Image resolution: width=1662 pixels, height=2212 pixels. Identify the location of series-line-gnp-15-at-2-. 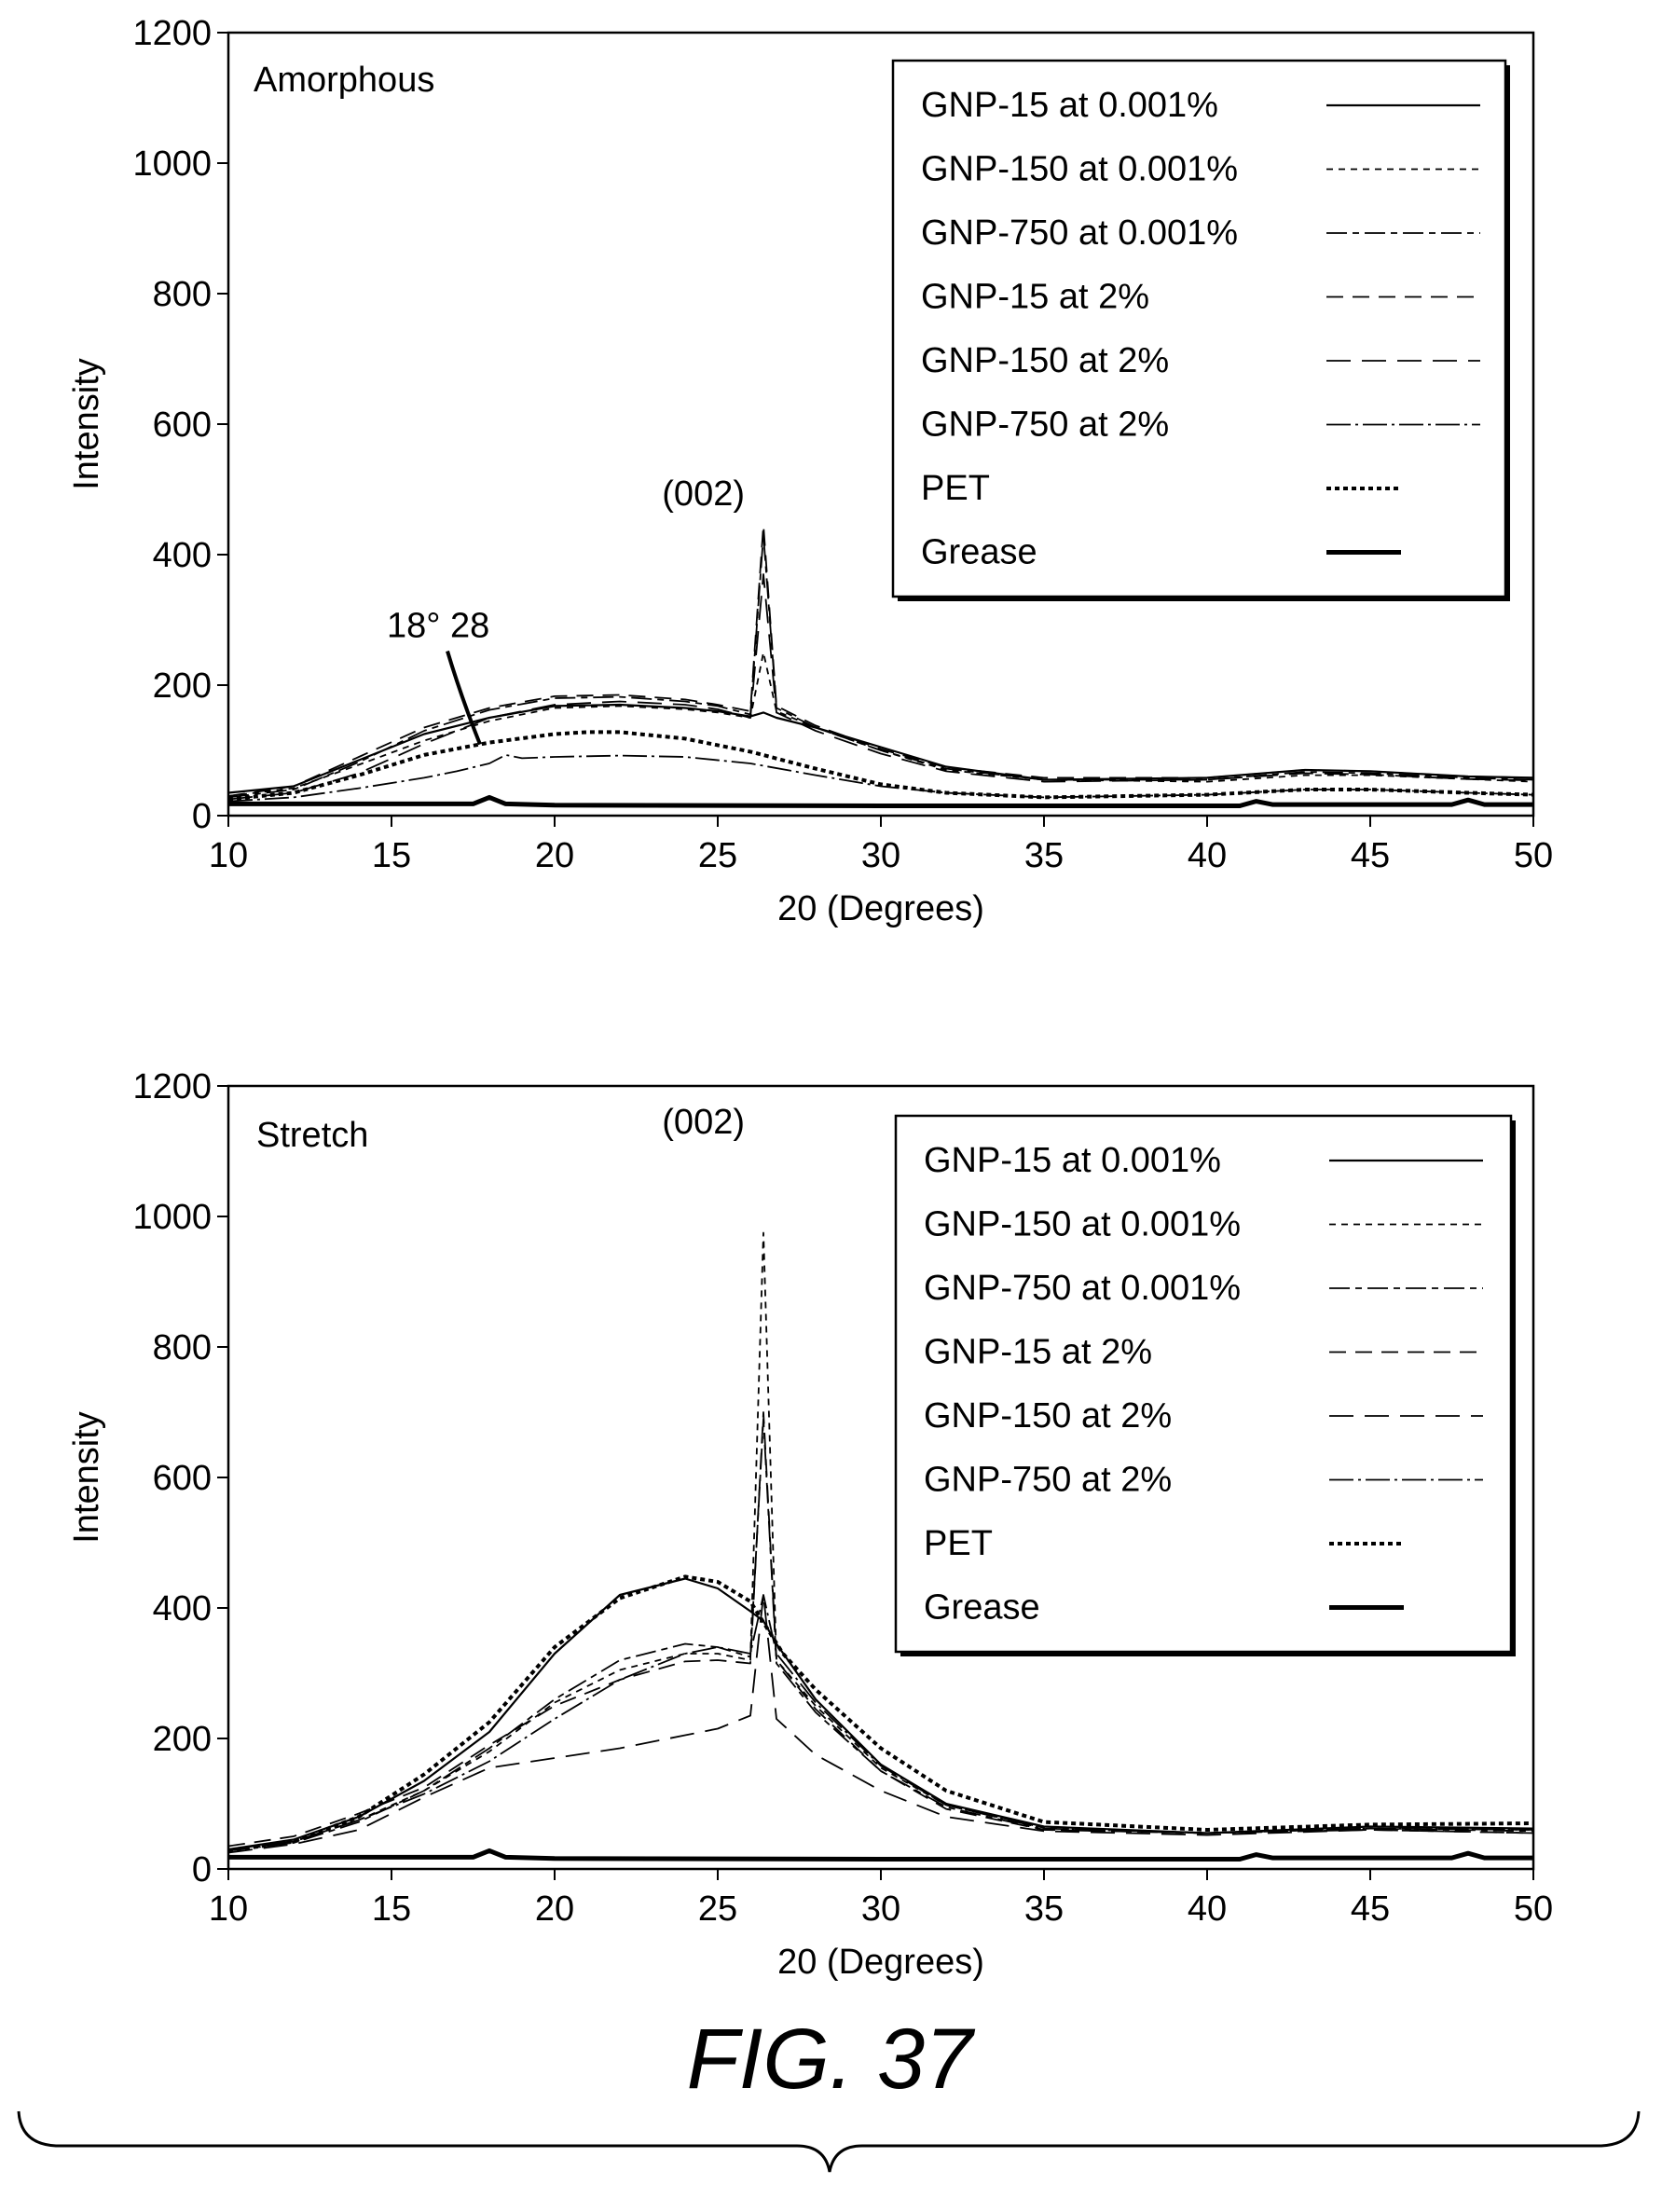
(881, 660).